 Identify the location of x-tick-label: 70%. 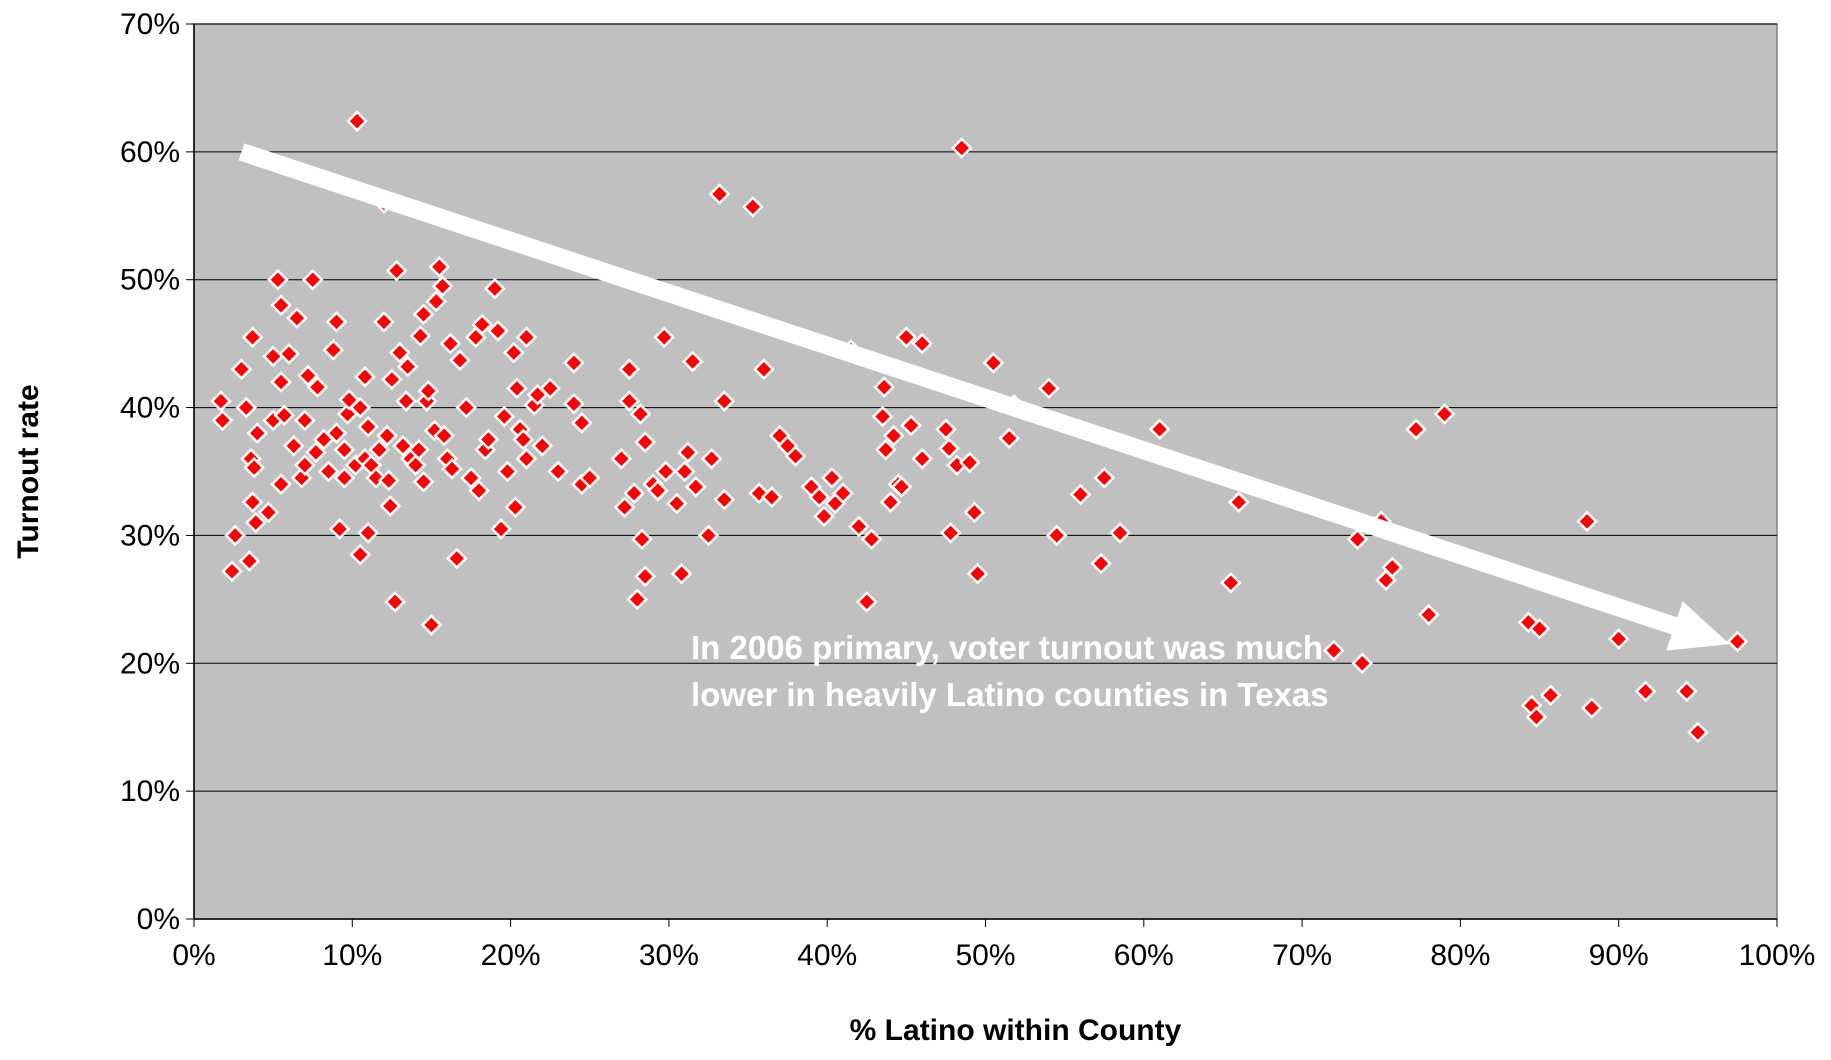
(1302, 955).